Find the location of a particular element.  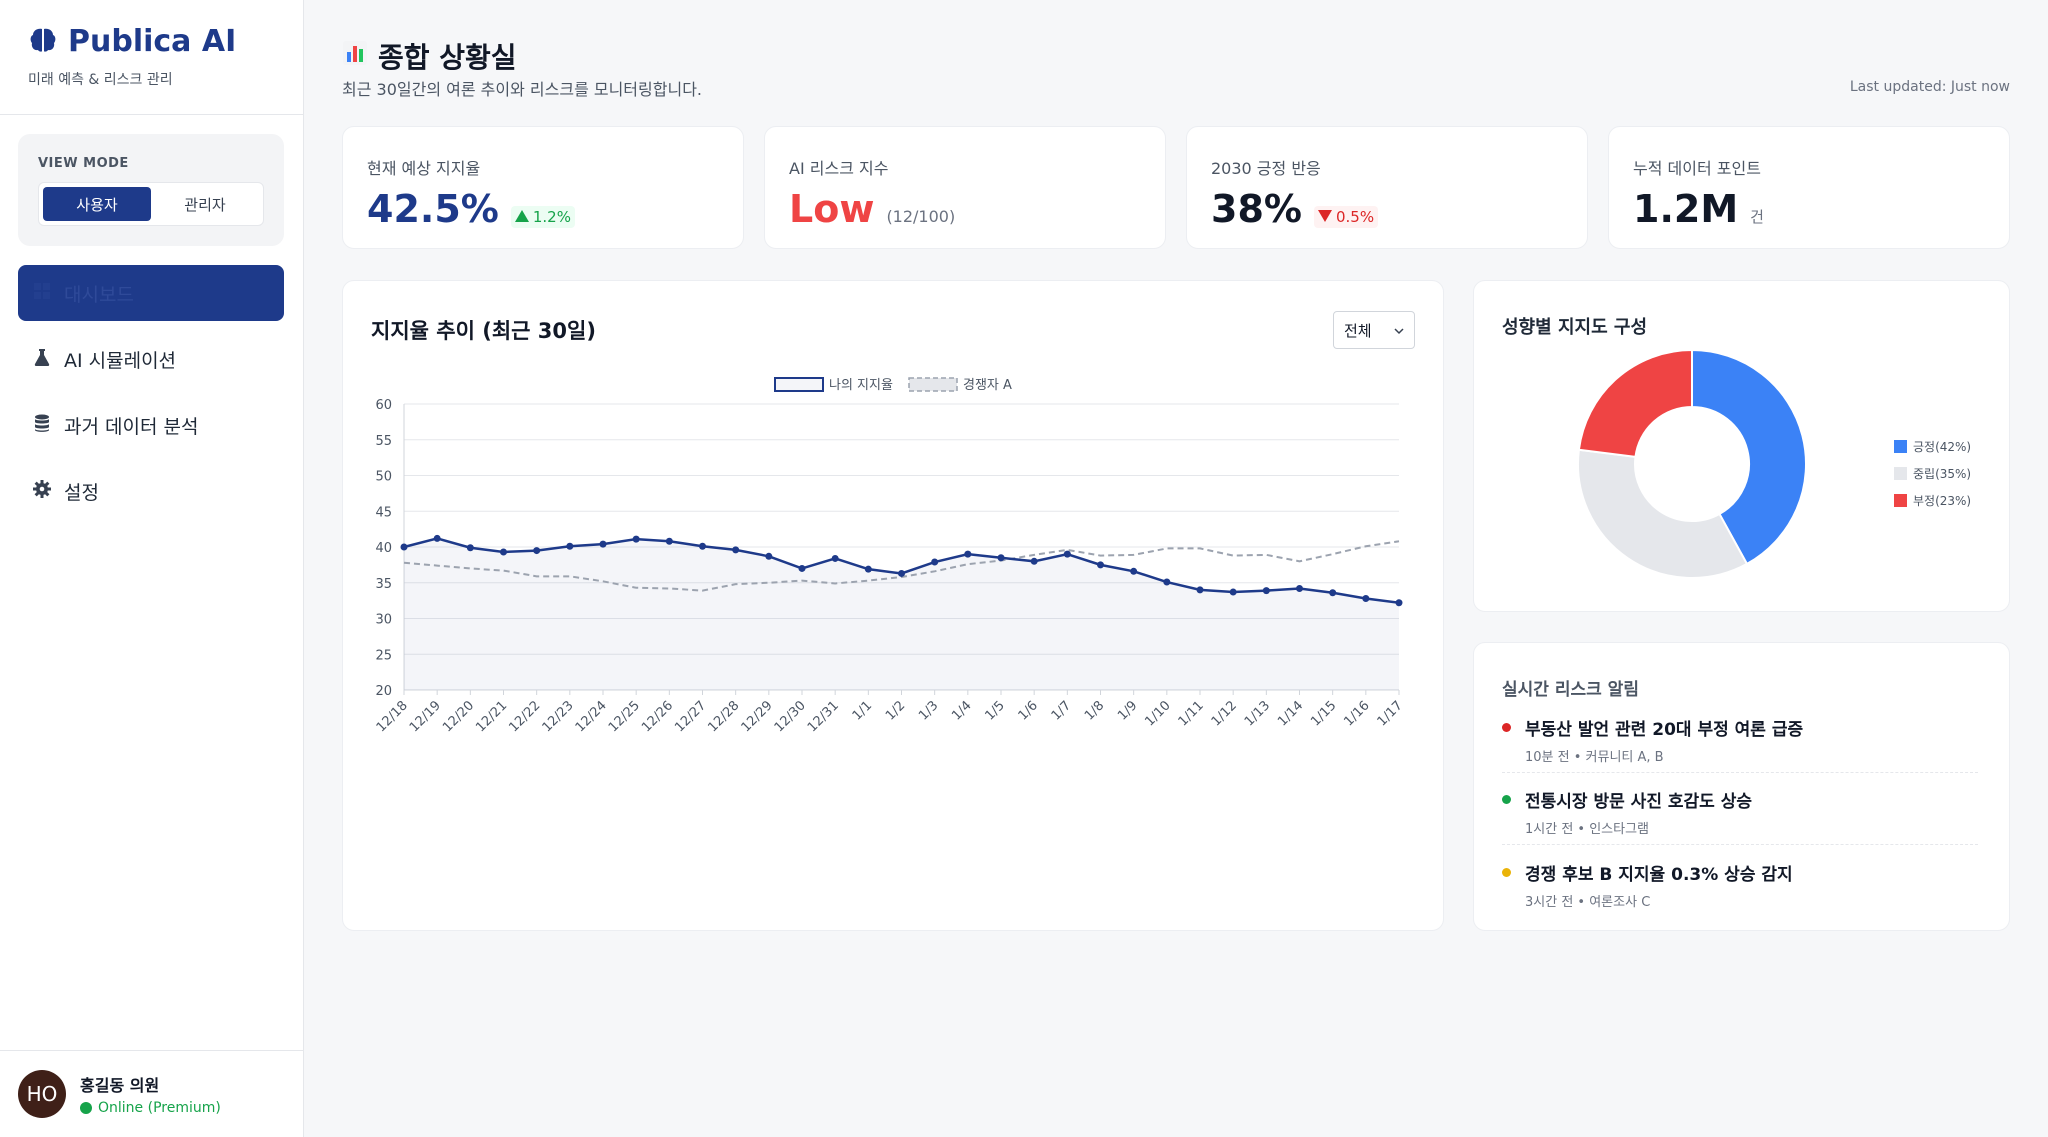

x-tick-label: 1/6 is located at coordinates (1028, 710).